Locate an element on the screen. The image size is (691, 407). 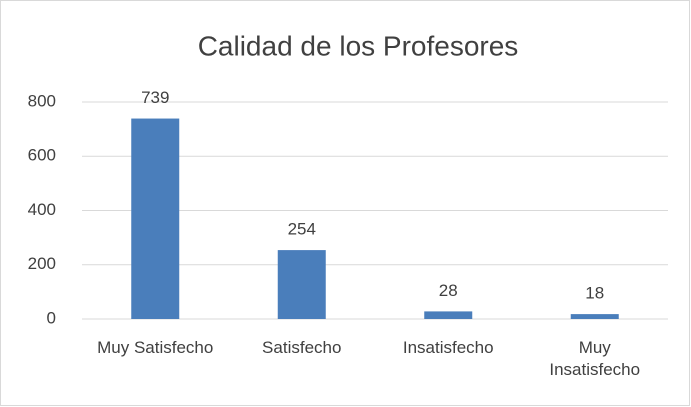
y-tick-label: 200 is located at coordinates (42, 263).